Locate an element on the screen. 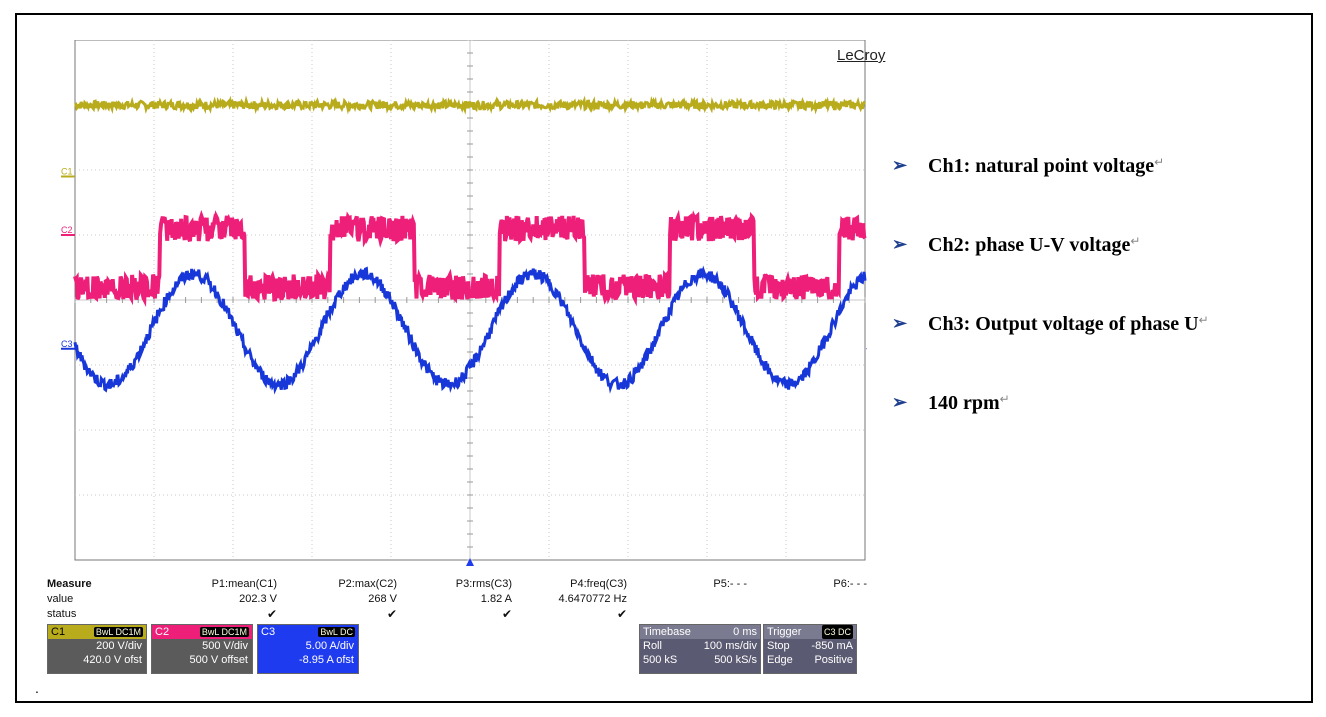 The height and width of the screenshot is (717, 1326). channel-marker-label: C1 is located at coordinates (67, 172).